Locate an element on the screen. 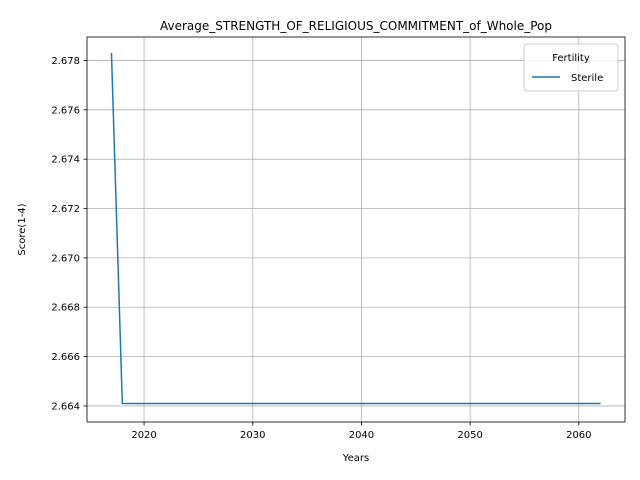 The width and height of the screenshot is (640, 480). x-axis-ticks: 2020 2030 2040 2050 2060 is located at coordinates (361, 431).